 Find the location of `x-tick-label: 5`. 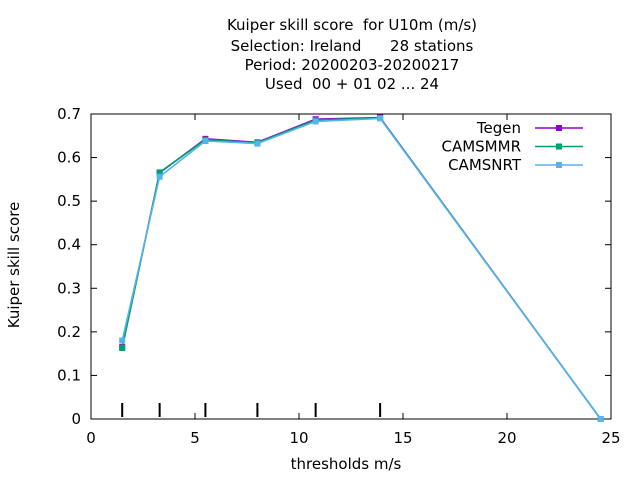

x-tick-label: 5 is located at coordinates (195, 438).